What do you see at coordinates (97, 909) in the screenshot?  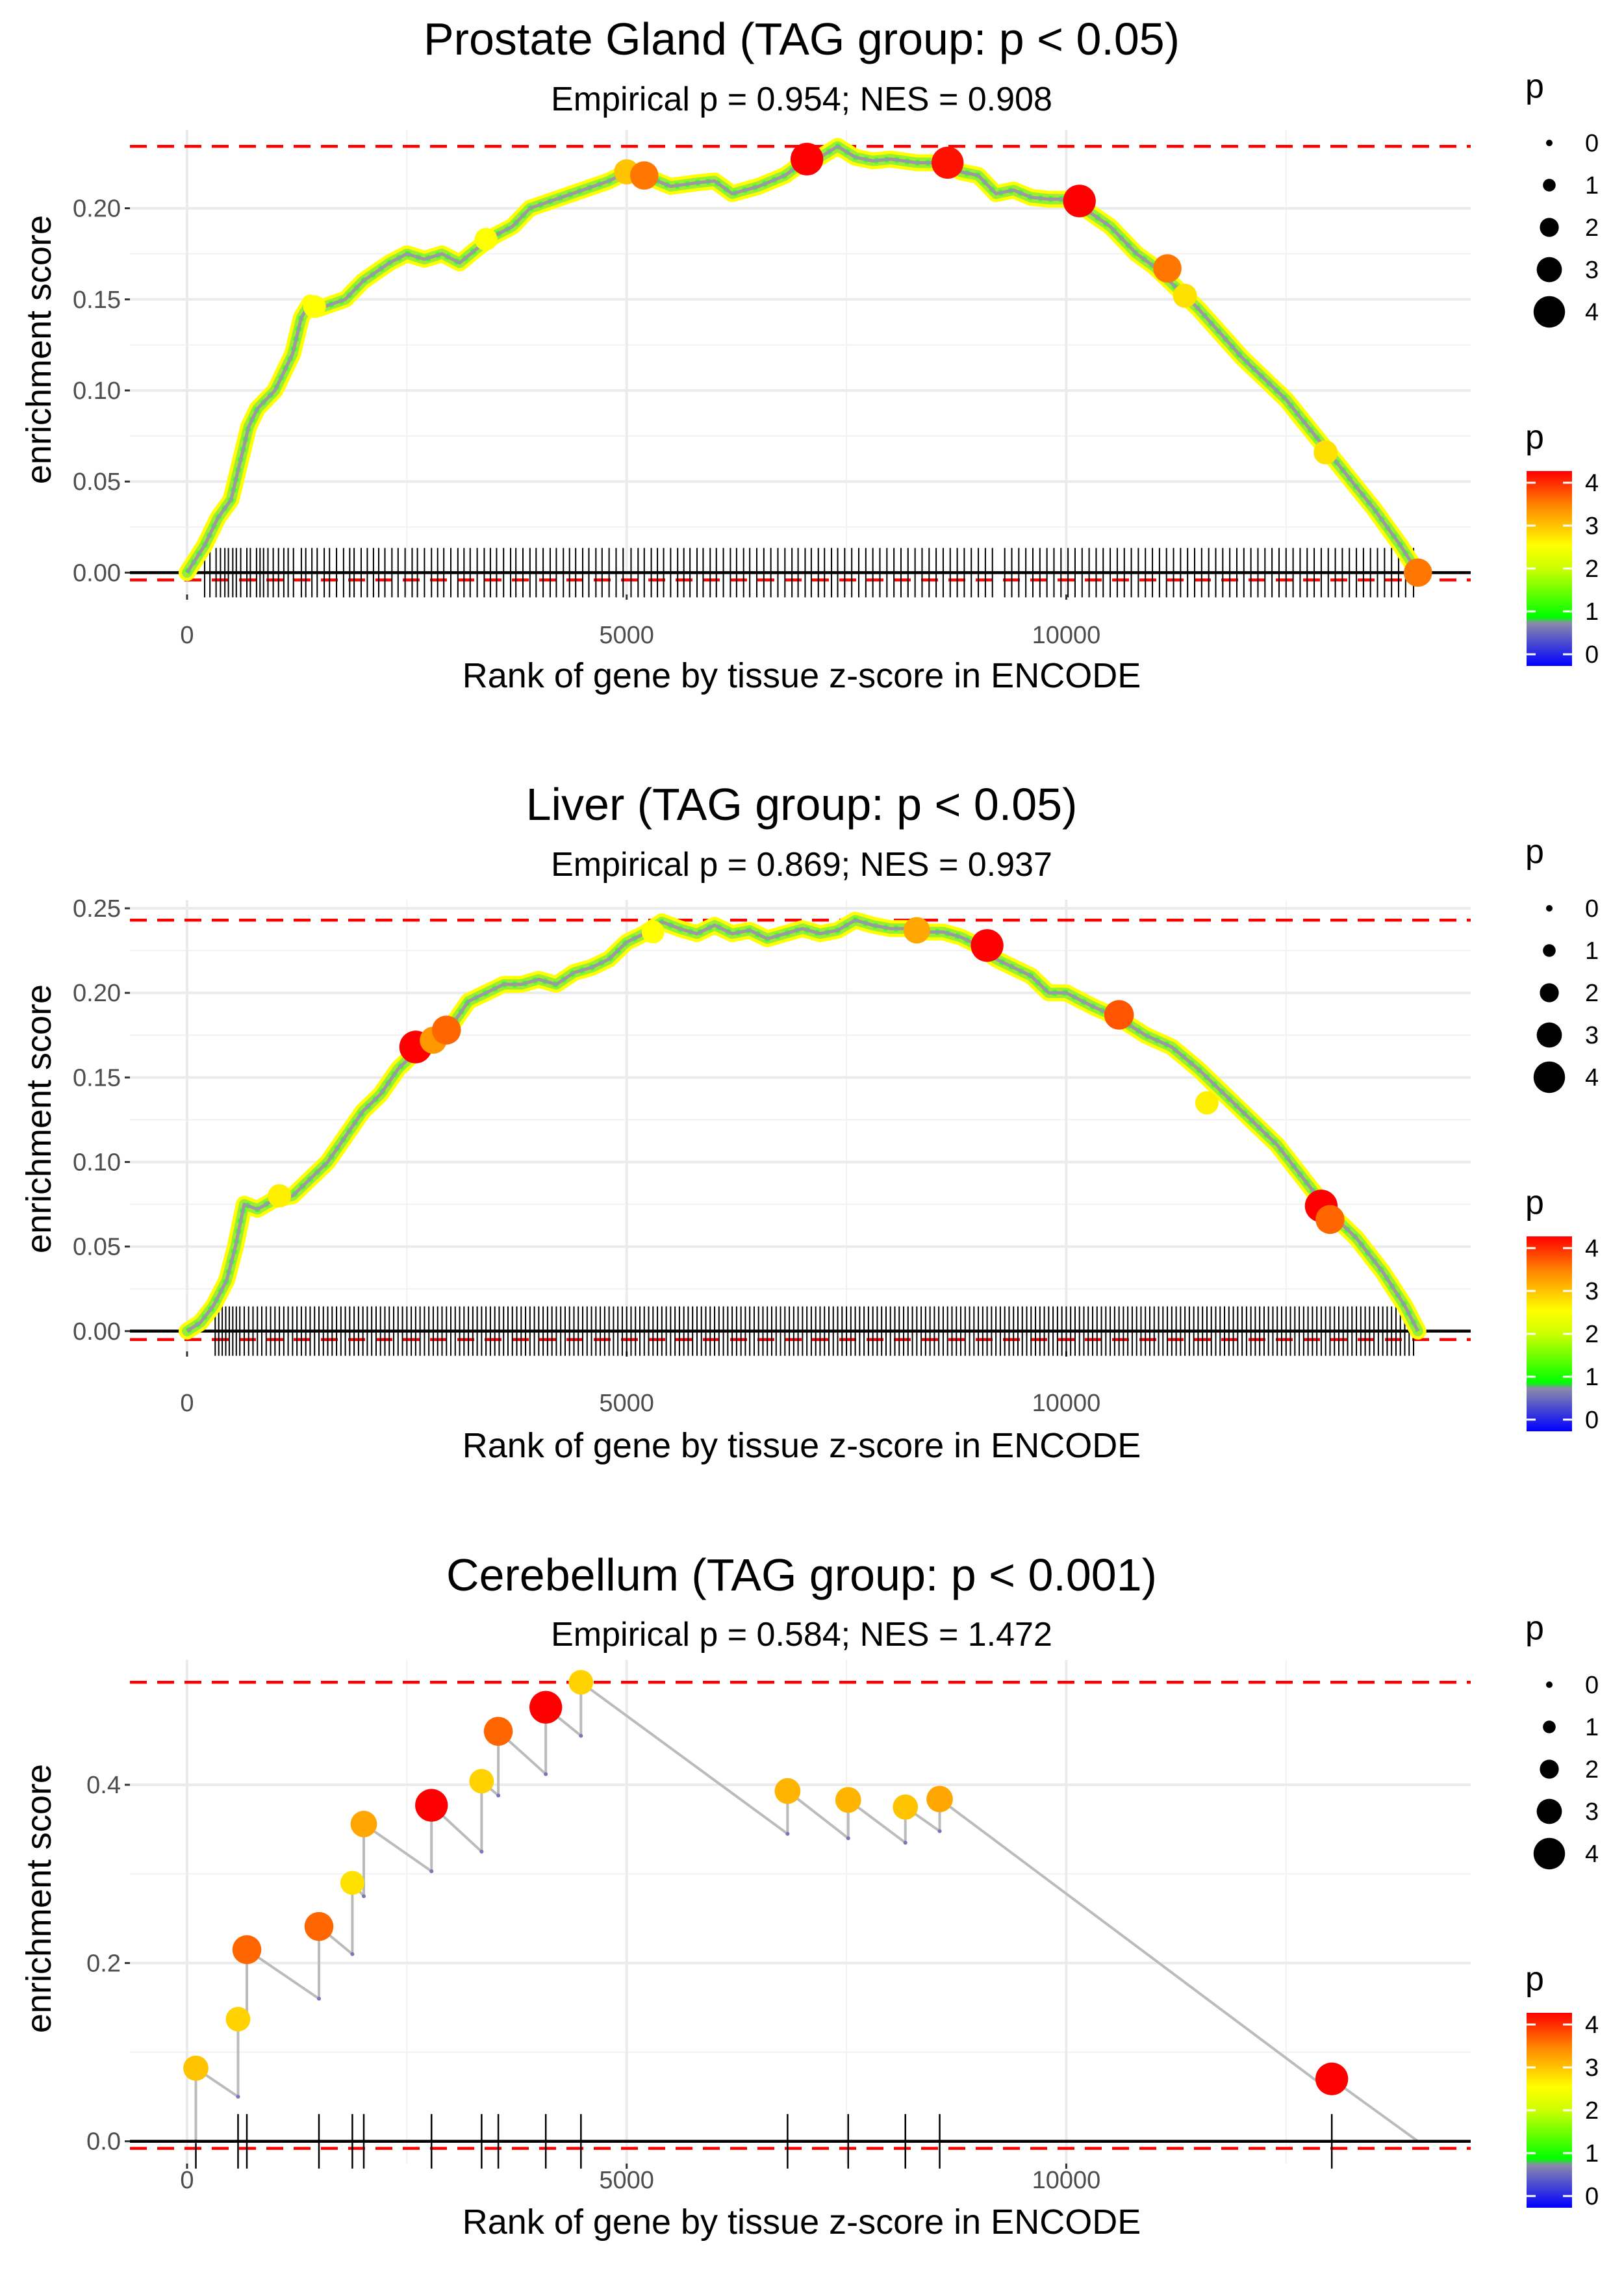 I see `y-tick-label: 0.25` at bounding box center [97, 909].